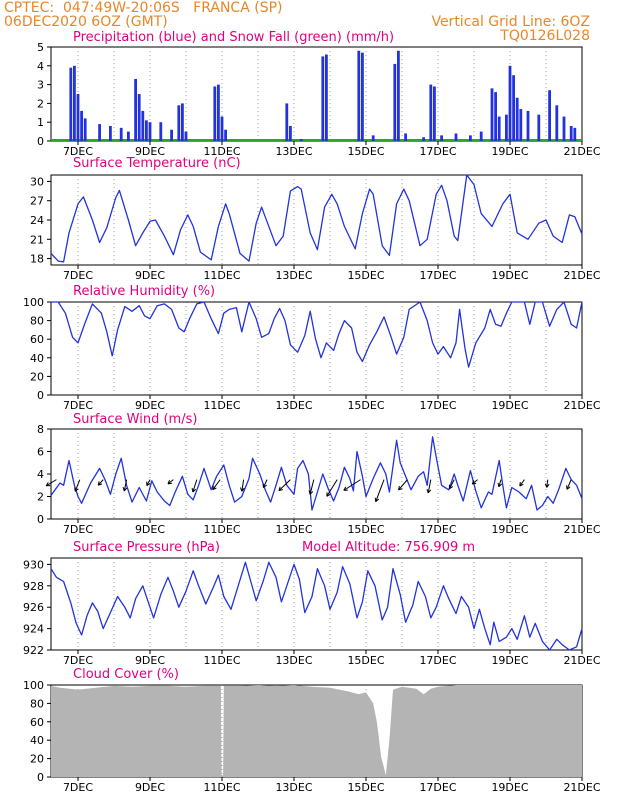  I want to click on y-tick-label: 21, so click(37, 239).